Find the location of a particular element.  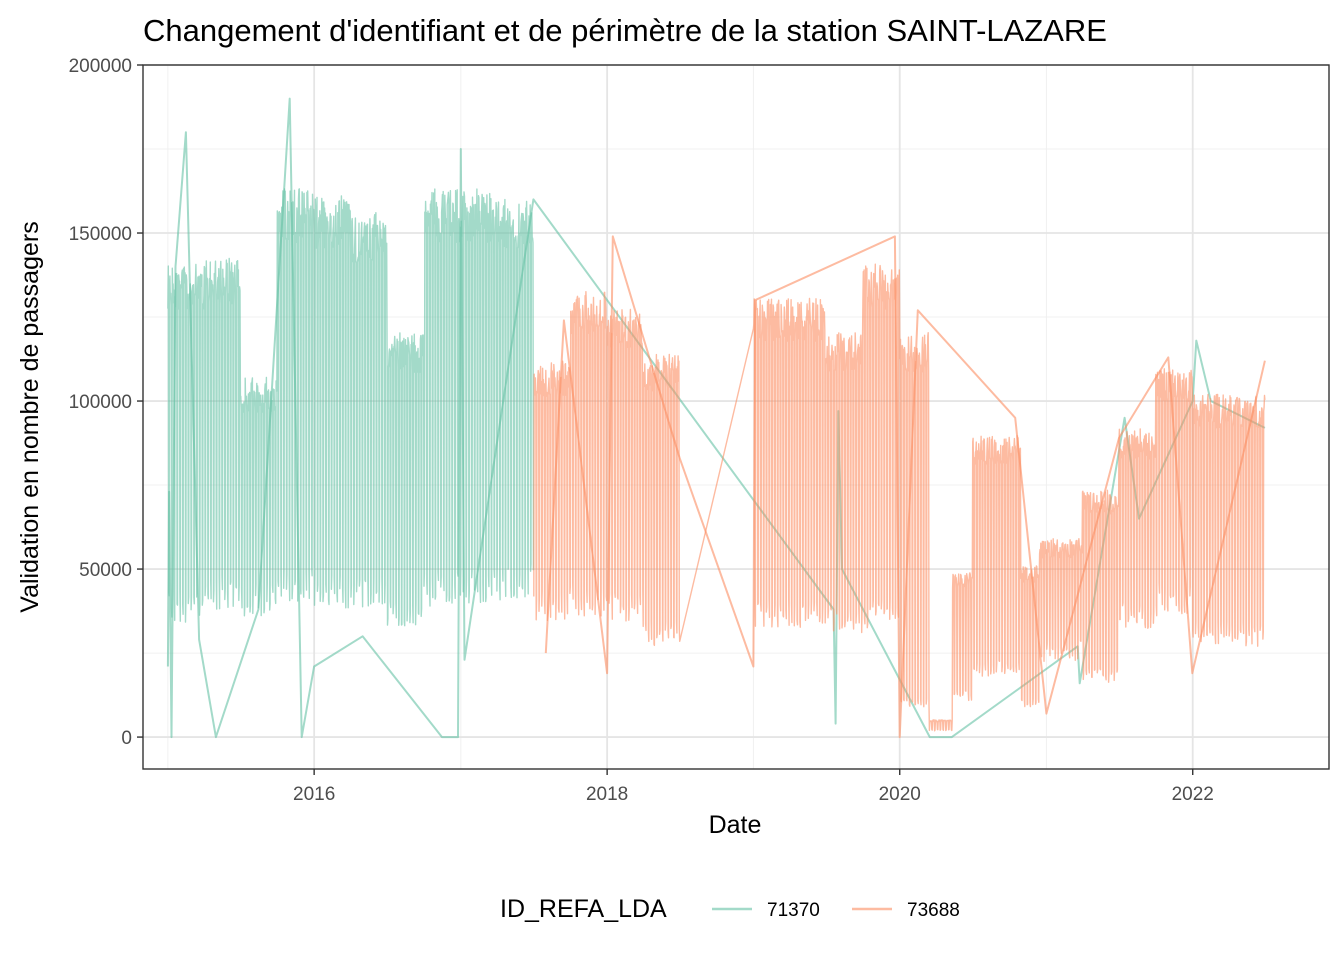

x-axis-title: Date is located at coordinates (735, 825).